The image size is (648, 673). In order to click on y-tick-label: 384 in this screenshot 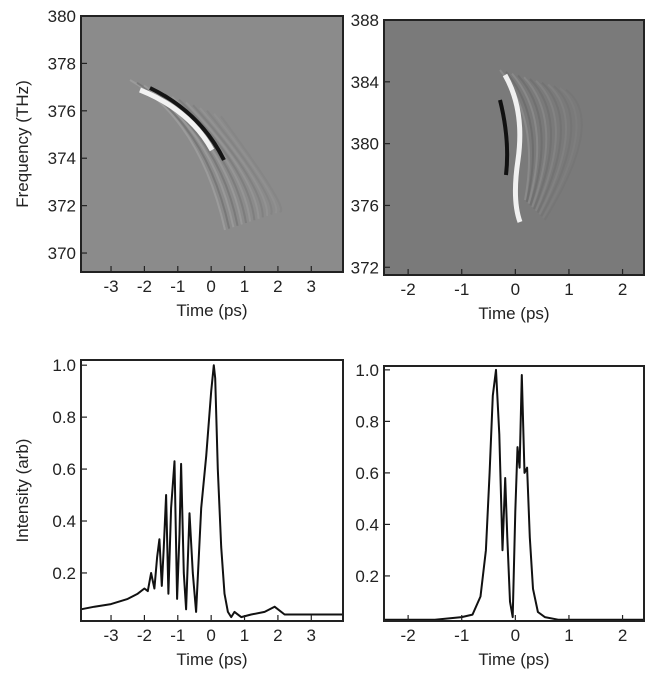, I will do `click(365, 82)`.